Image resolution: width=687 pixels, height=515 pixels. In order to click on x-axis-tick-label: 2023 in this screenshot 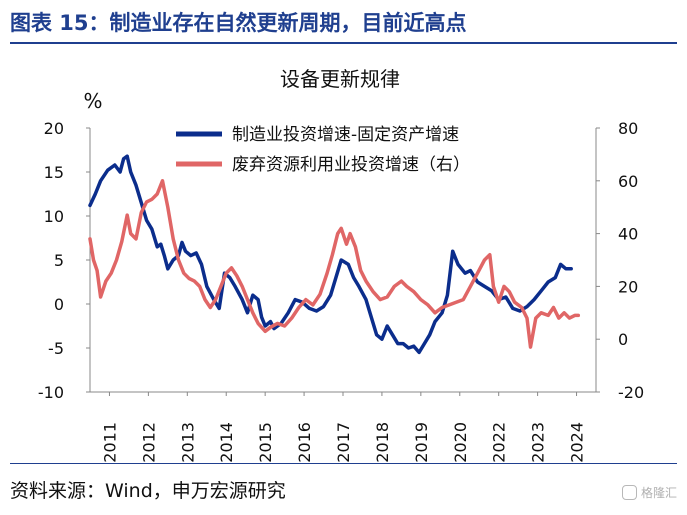, I will do `click(538, 442)`.